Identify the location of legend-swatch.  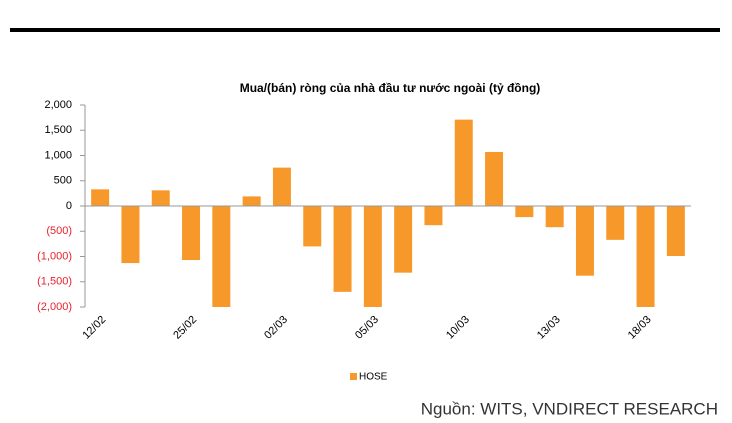
(353, 376).